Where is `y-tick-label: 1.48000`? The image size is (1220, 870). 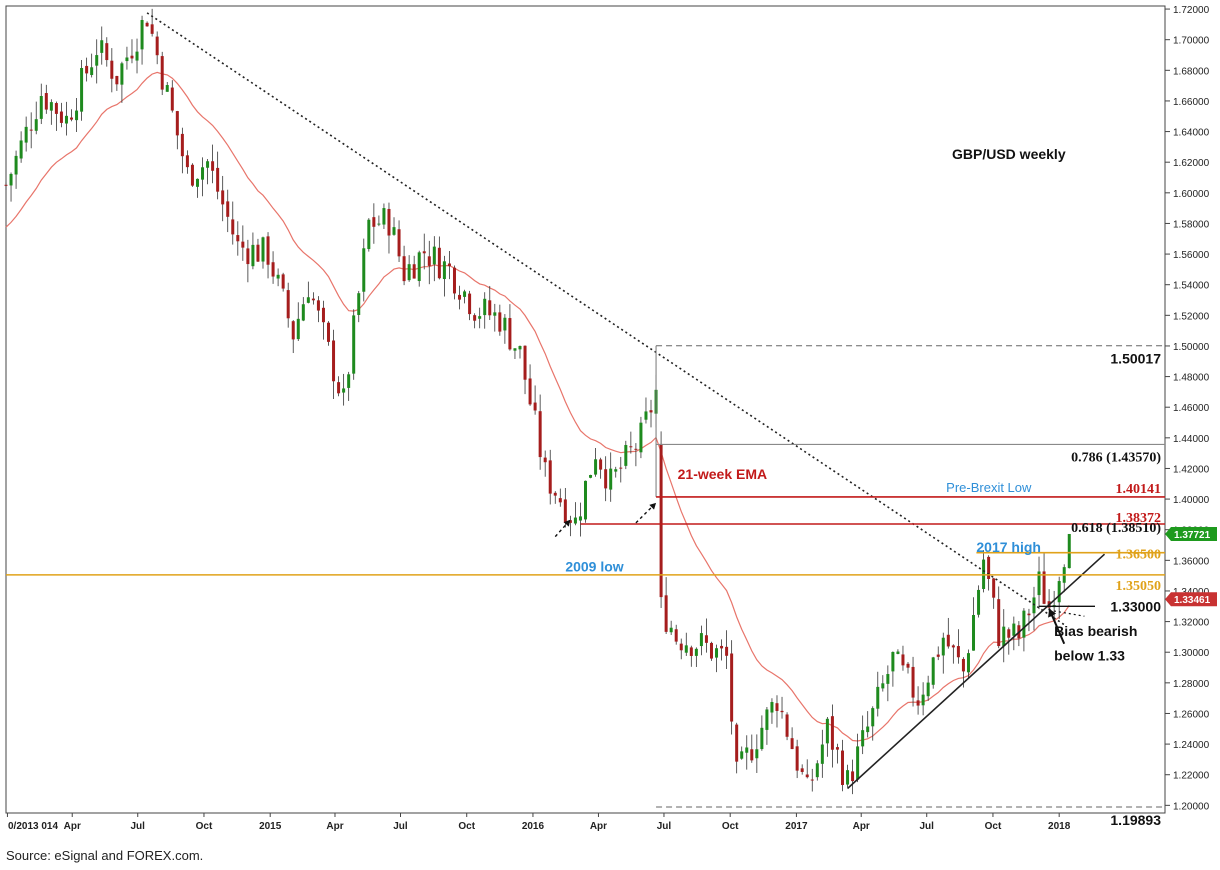
y-tick-label: 1.48000 is located at coordinates (1191, 378).